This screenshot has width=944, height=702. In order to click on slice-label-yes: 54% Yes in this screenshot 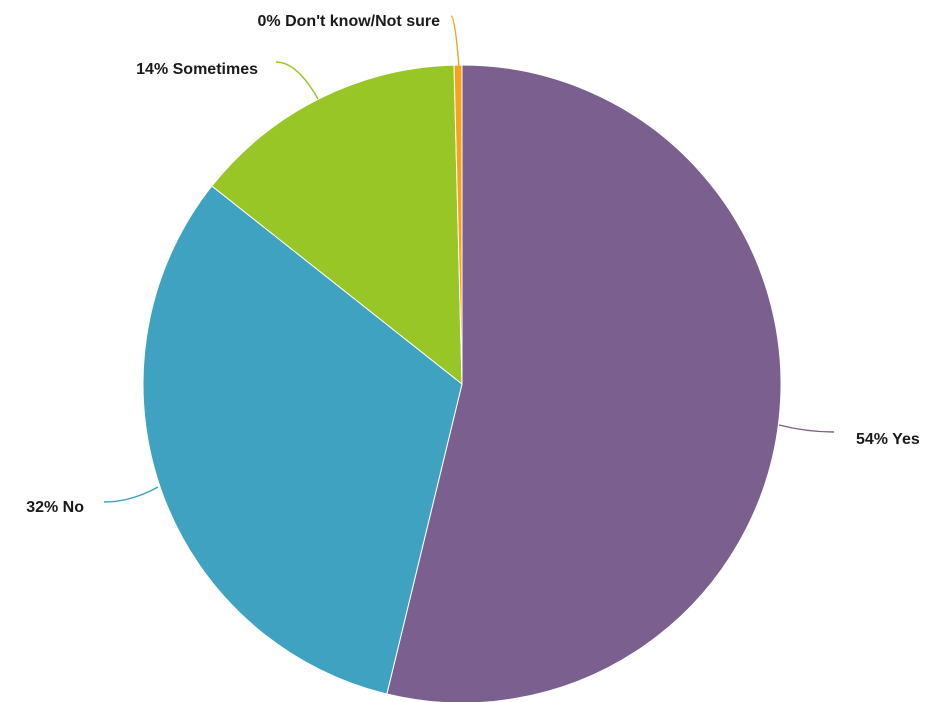, I will do `click(888, 439)`.